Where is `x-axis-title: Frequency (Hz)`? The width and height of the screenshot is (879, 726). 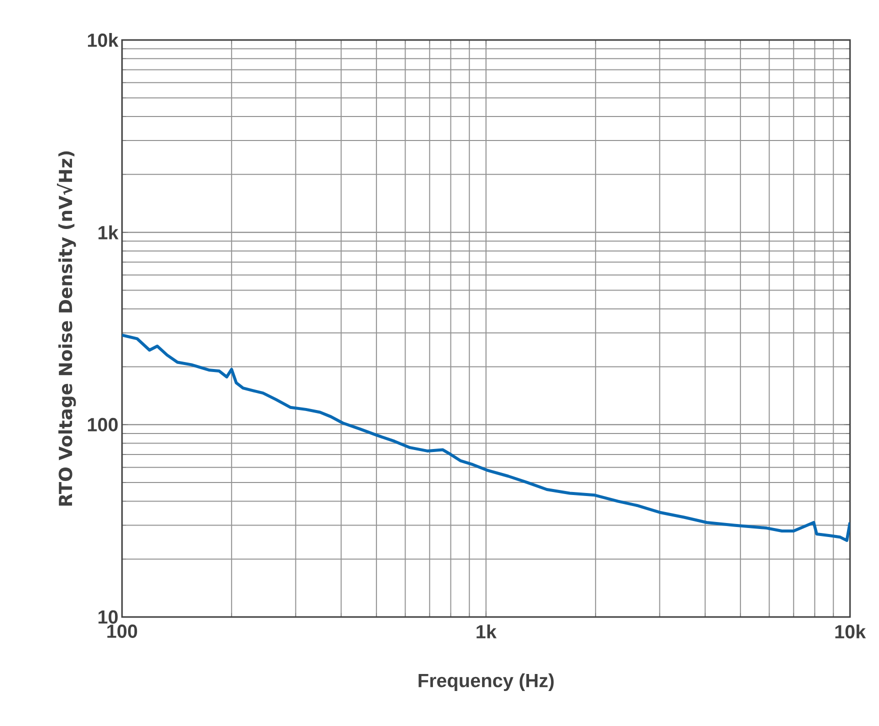 x-axis-title: Frequency (Hz) is located at coordinates (486, 682).